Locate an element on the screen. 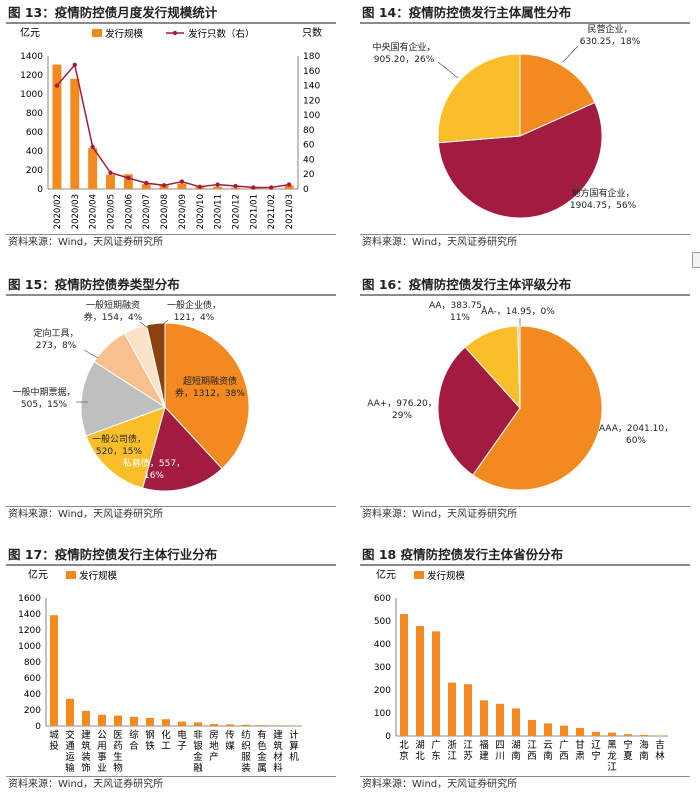 The image size is (700, 794). x-tick-label: 湖南 is located at coordinates (516, 751).